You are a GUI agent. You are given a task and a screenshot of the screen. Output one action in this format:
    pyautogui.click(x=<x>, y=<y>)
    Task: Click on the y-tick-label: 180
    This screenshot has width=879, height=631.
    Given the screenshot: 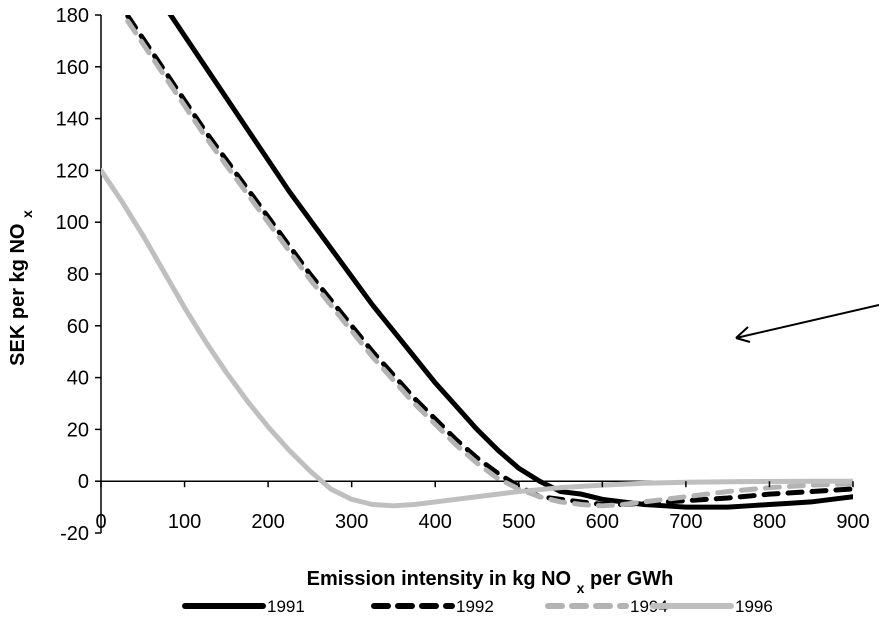 What is the action you would take?
    pyautogui.click(x=72, y=16)
    